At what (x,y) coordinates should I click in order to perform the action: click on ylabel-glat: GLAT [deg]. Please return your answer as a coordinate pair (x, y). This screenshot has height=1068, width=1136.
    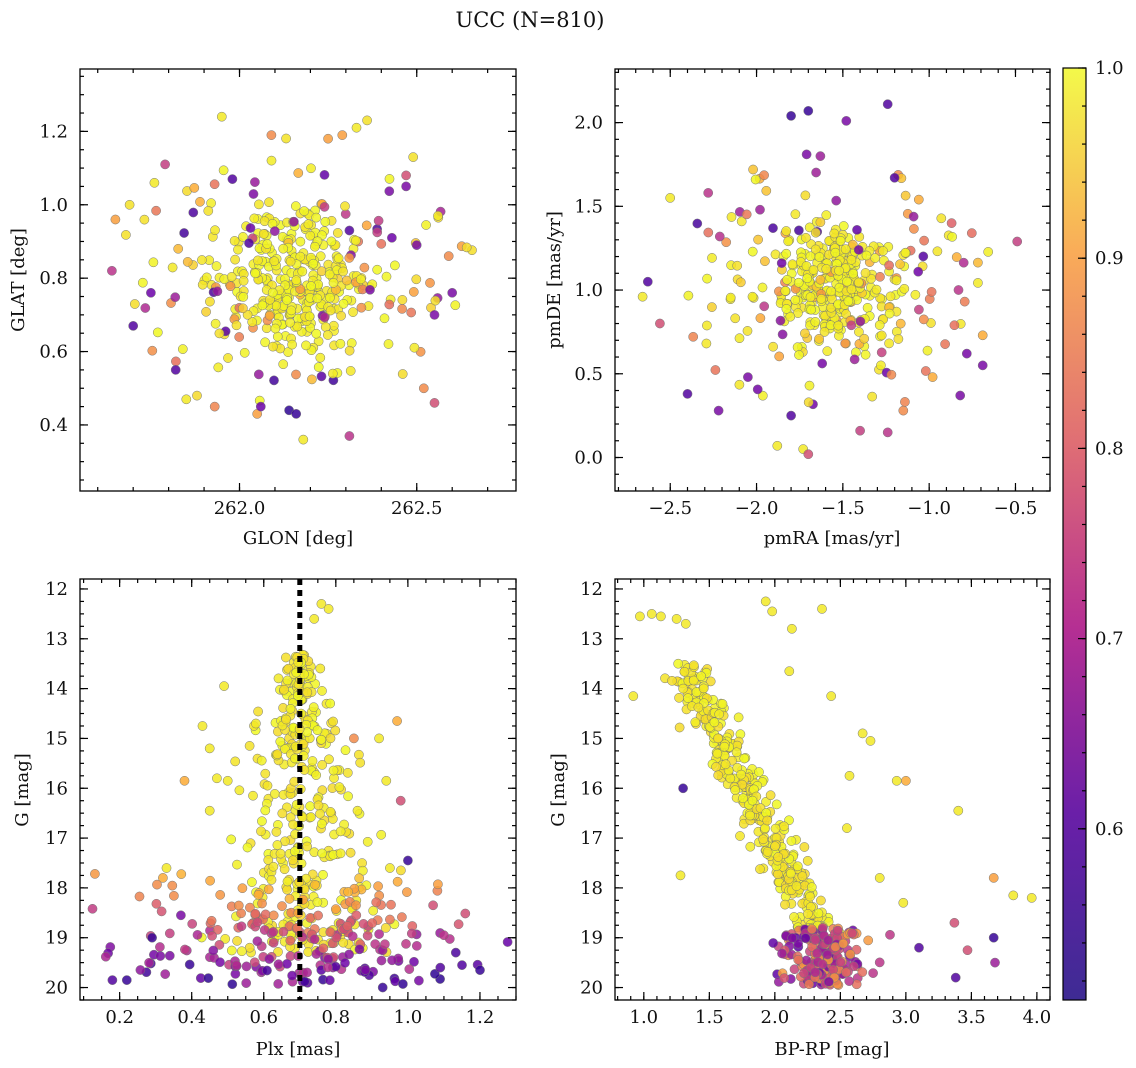
    Looking at the image, I should click on (18, 280).